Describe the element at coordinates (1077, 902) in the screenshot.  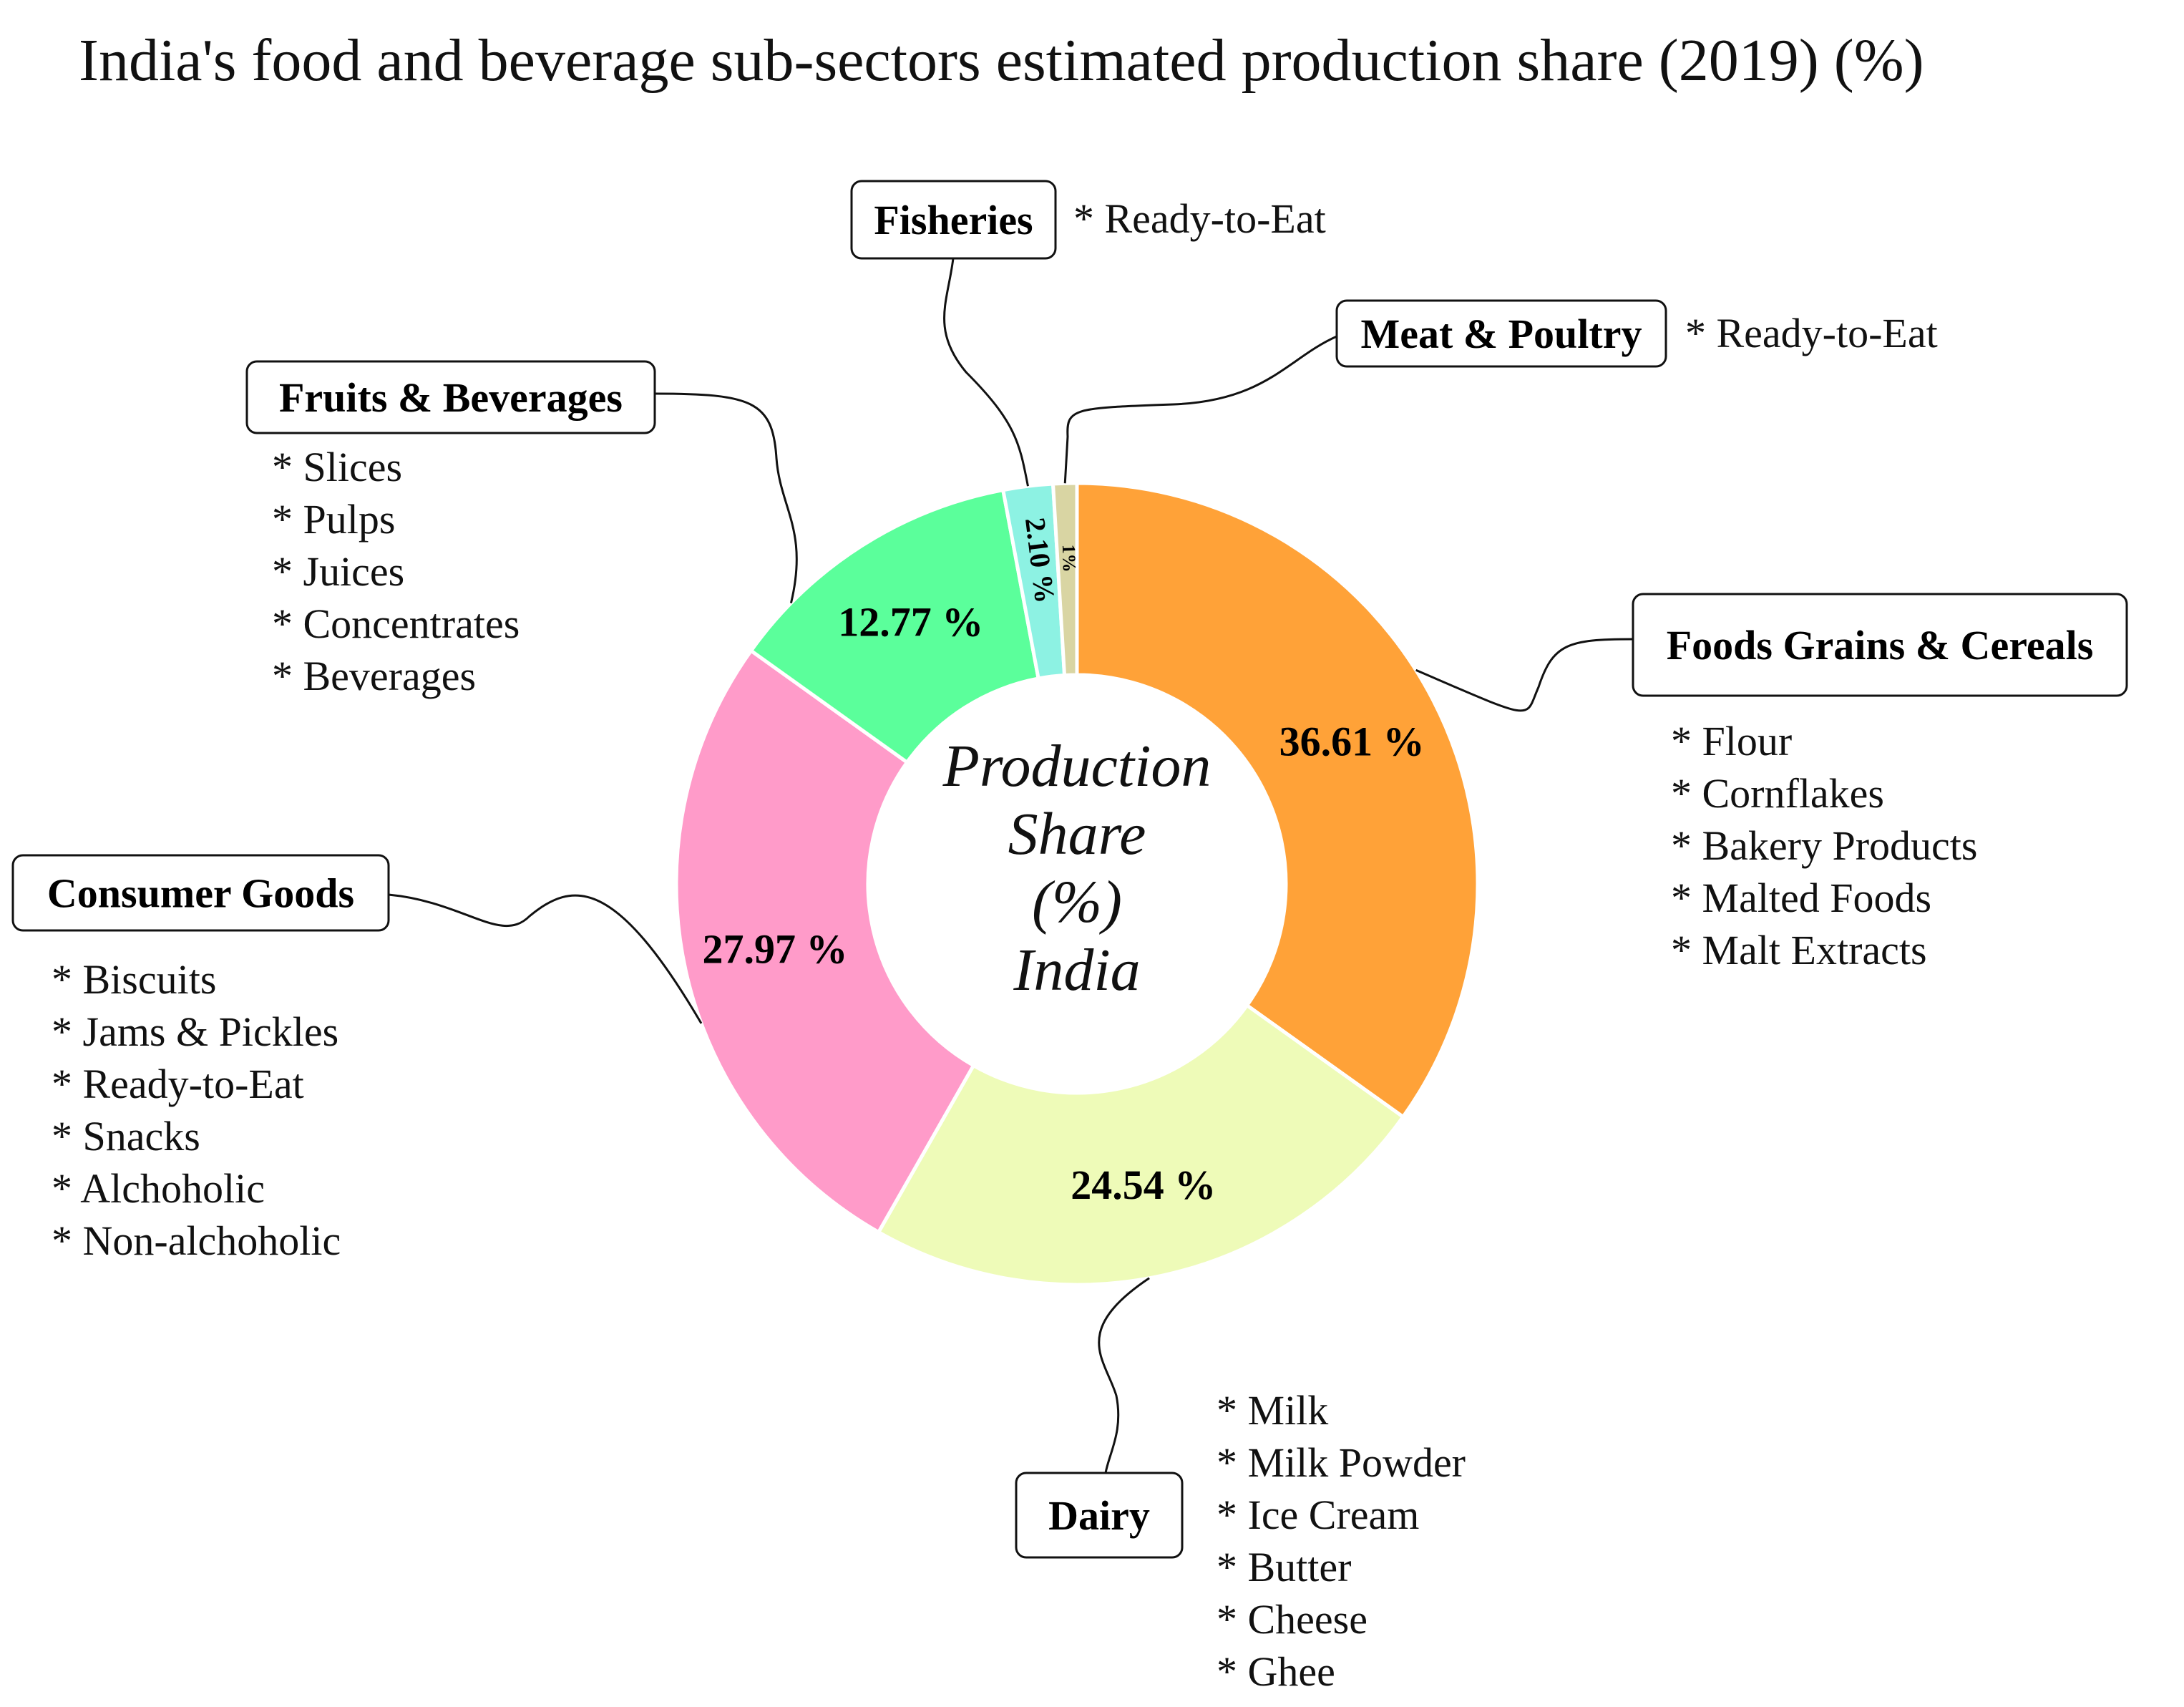
I see `center-label-line: (%)` at that location.